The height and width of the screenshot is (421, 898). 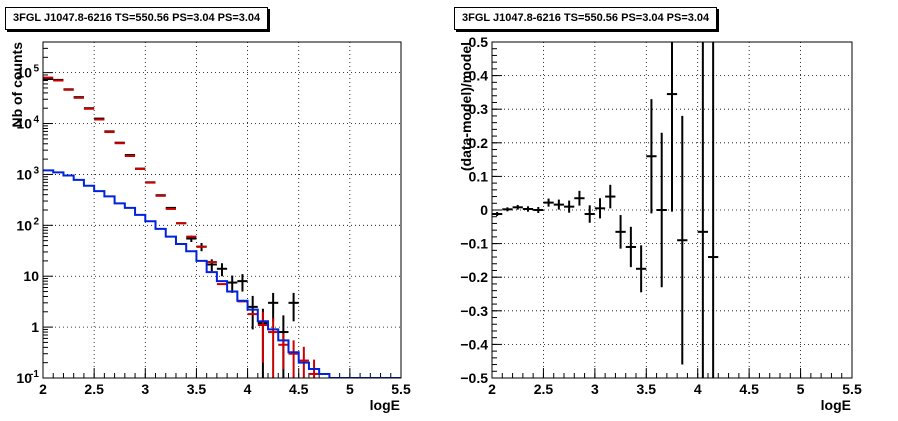 What do you see at coordinates (474, 378) in the screenshot?
I see `right-y-tick-label: −0.5` at bounding box center [474, 378].